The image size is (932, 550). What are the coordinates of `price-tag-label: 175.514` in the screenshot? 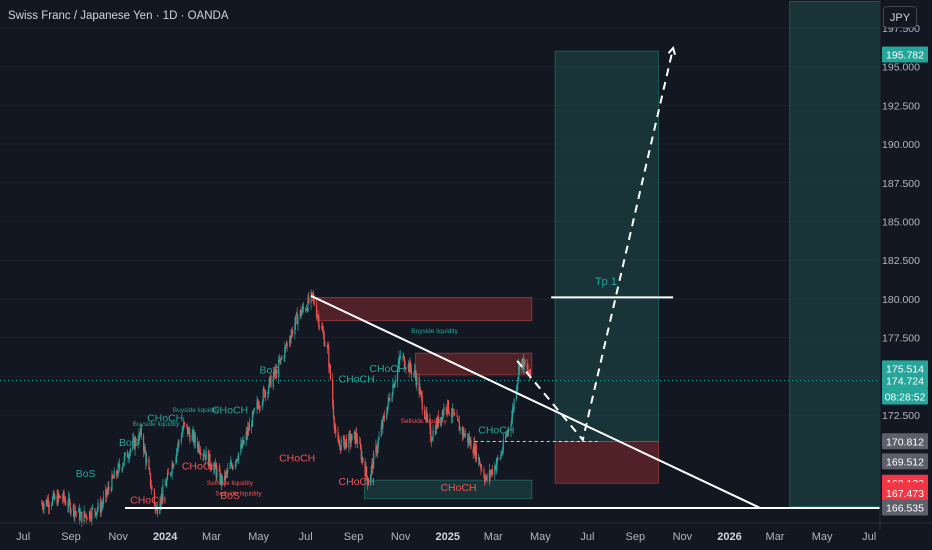 It's located at (905, 369).